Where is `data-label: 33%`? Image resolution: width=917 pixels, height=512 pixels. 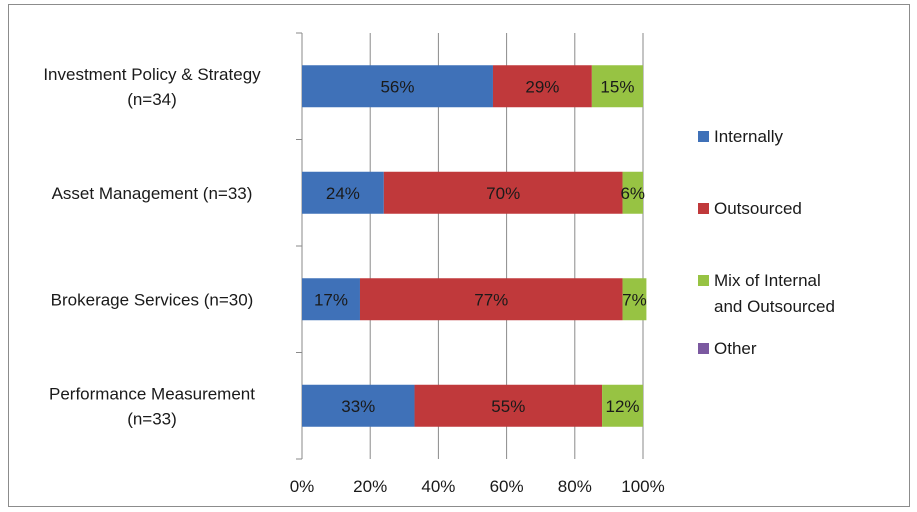 data-label: 33% is located at coordinates (358, 406).